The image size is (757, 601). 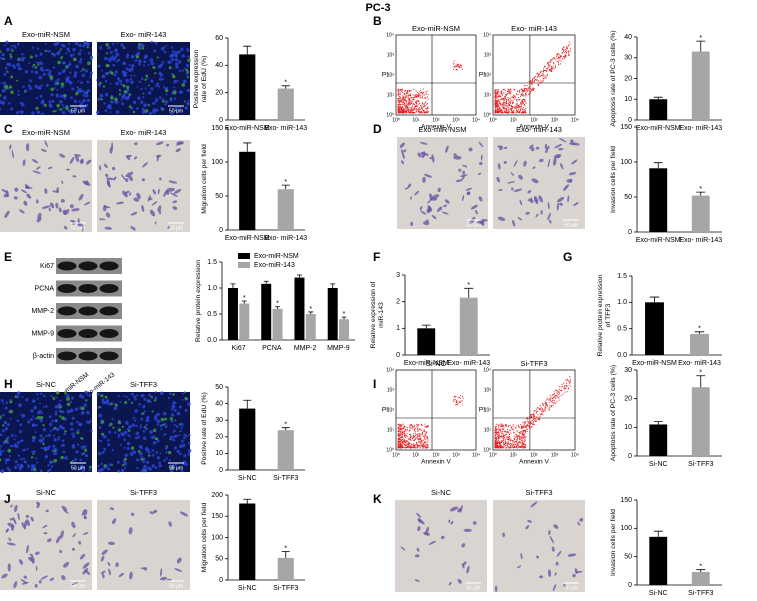 What do you see at coordinates (699, 363) in the screenshot?
I see `x-tick-label: Exo- miR-143` at bounding box center [699, 363].